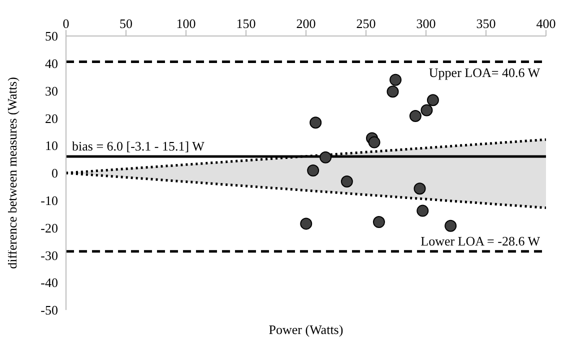  What do you see at coordinates (480, 240) in the screenshot?
I see `ref-line-label: Lower LOA = -28.6 W` at bounding box center [480, 240].